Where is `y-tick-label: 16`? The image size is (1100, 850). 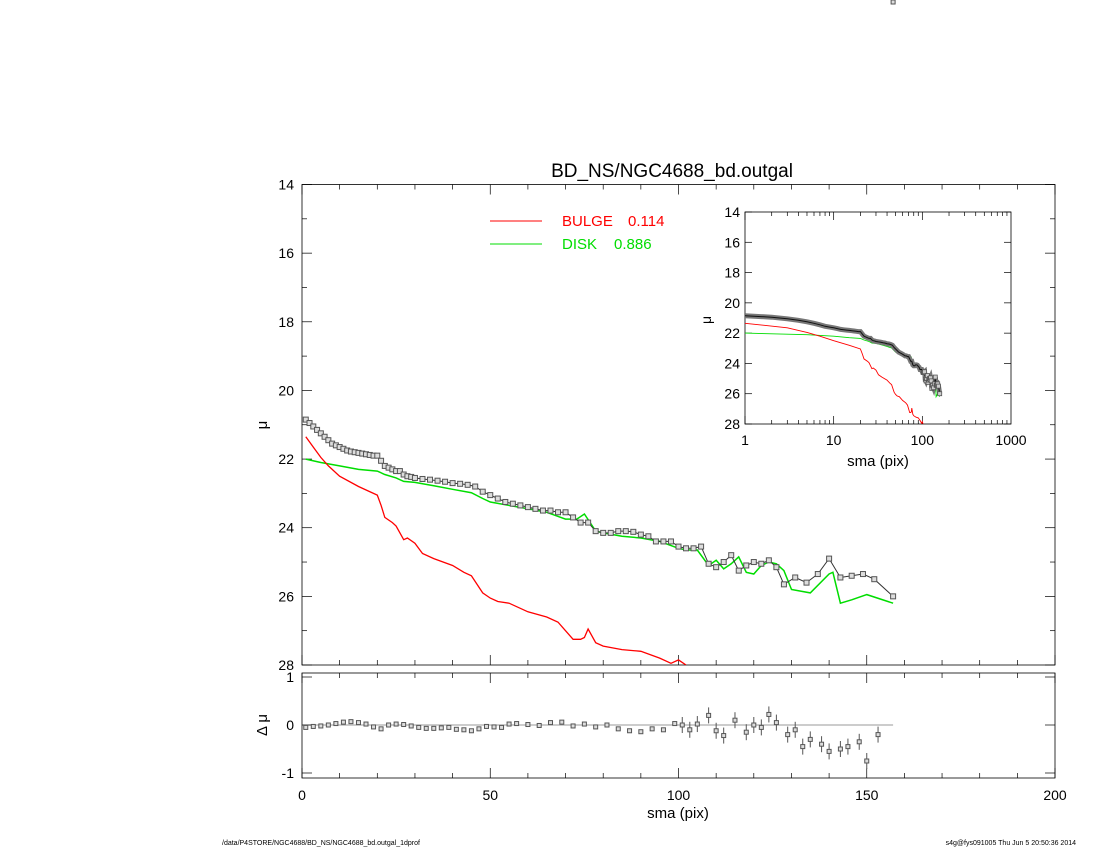 y-tick-label: 16 is located at coordinates (286, 253).